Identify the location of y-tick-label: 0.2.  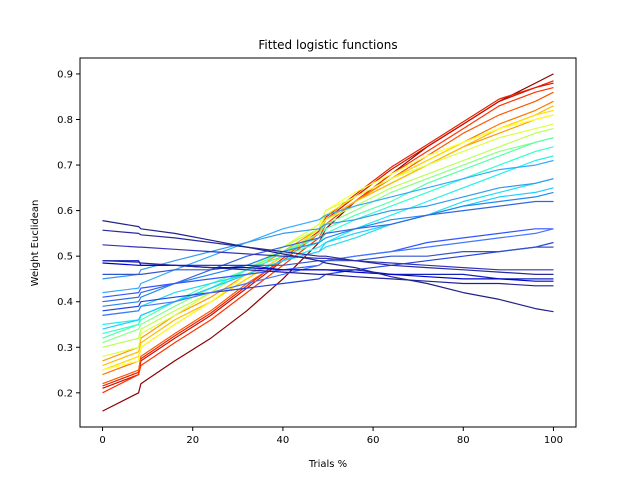
(65, 393).